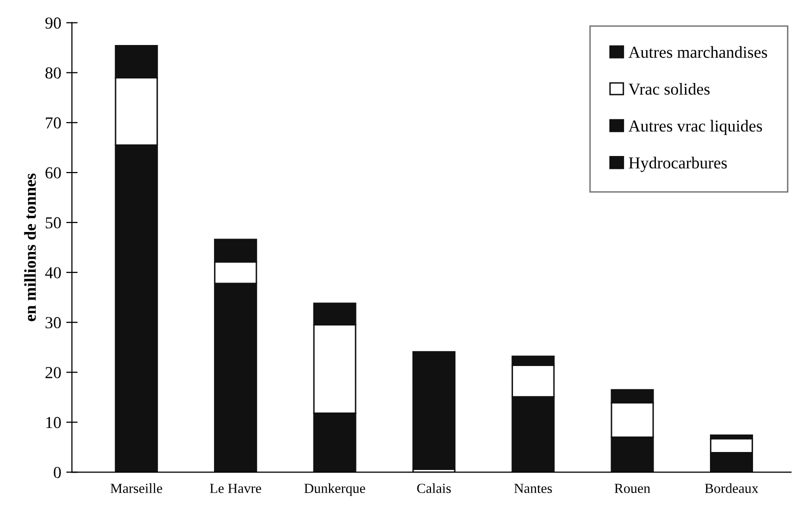  I want to click on y-tick-label: 40, so click(53, 272).